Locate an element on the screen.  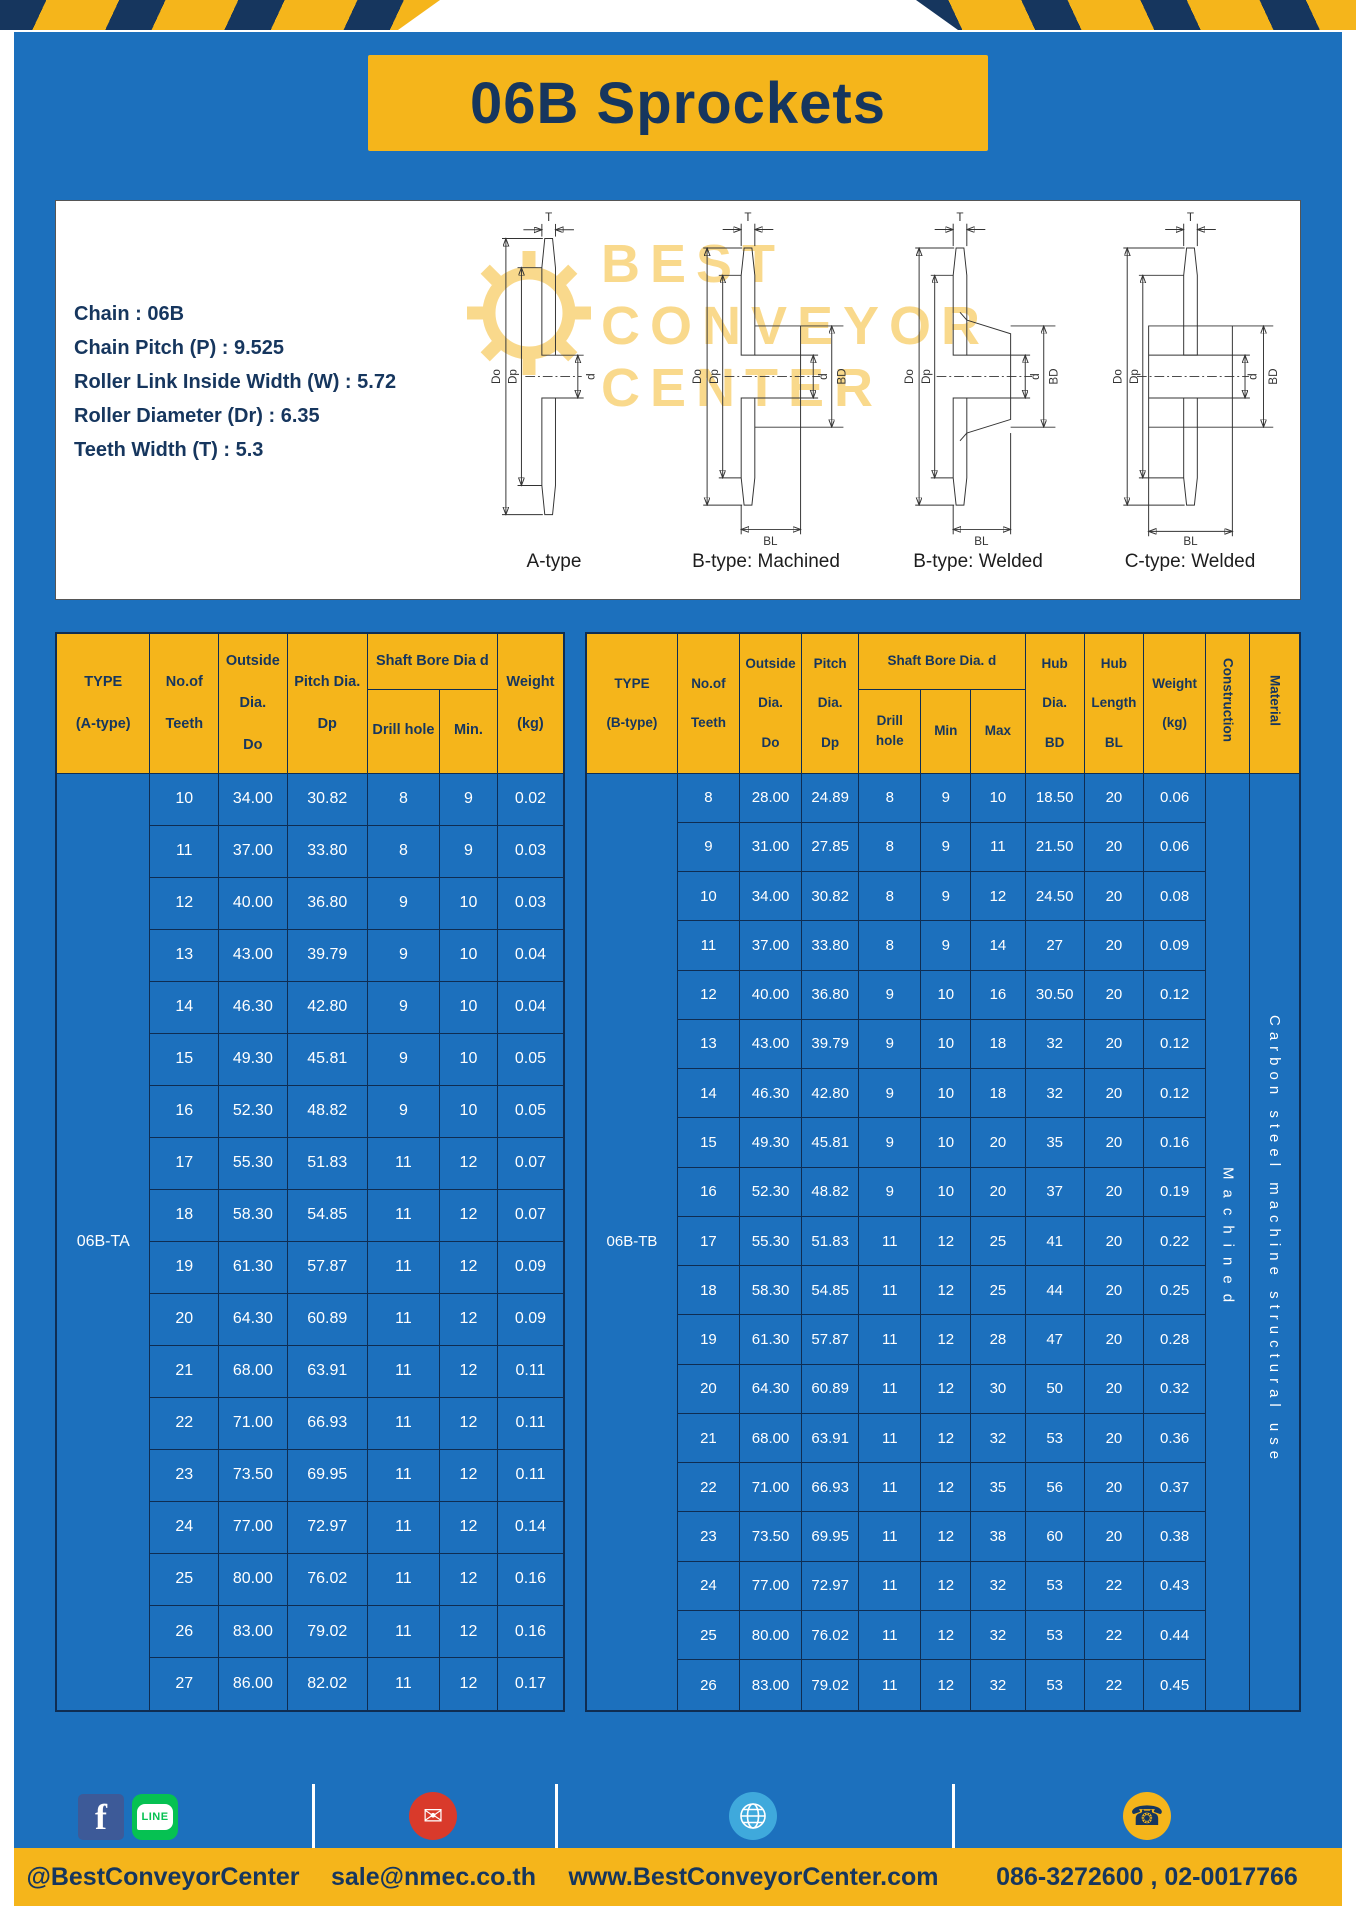
data-cell: 48.82 is located at coordinates (830, 1191).